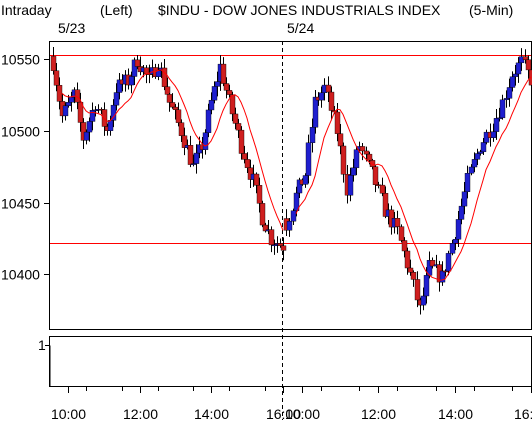  What do you see at coordinates (491, 10) in the screenshot?
I see `interval-label: (5-Min)` at bounding box center [491, 10].